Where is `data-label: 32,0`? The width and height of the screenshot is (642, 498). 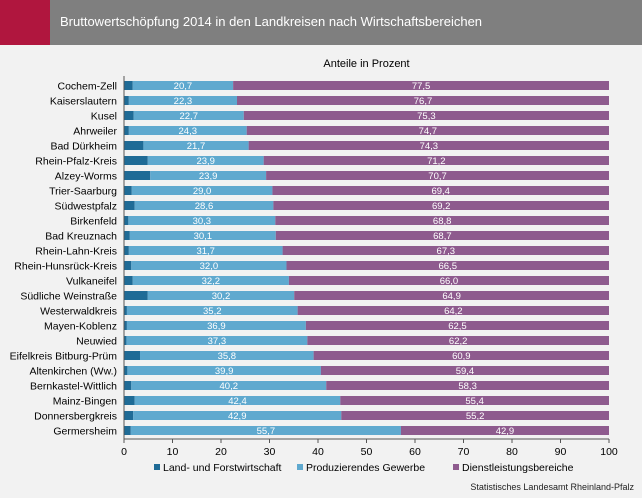
data-label: 32,0 is located at coordinates (209, 266).